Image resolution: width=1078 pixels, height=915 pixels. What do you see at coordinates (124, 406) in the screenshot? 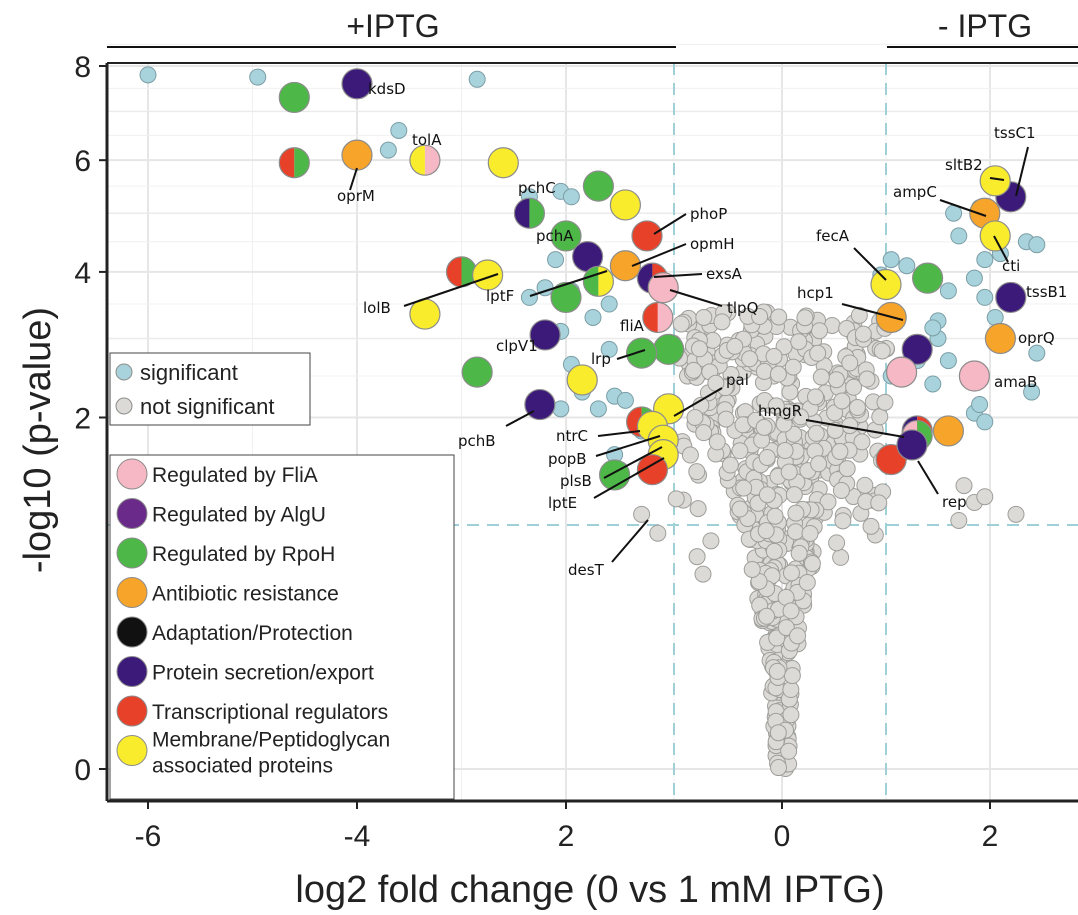
I see `legend-swatch` at bounding box center [124, 406].